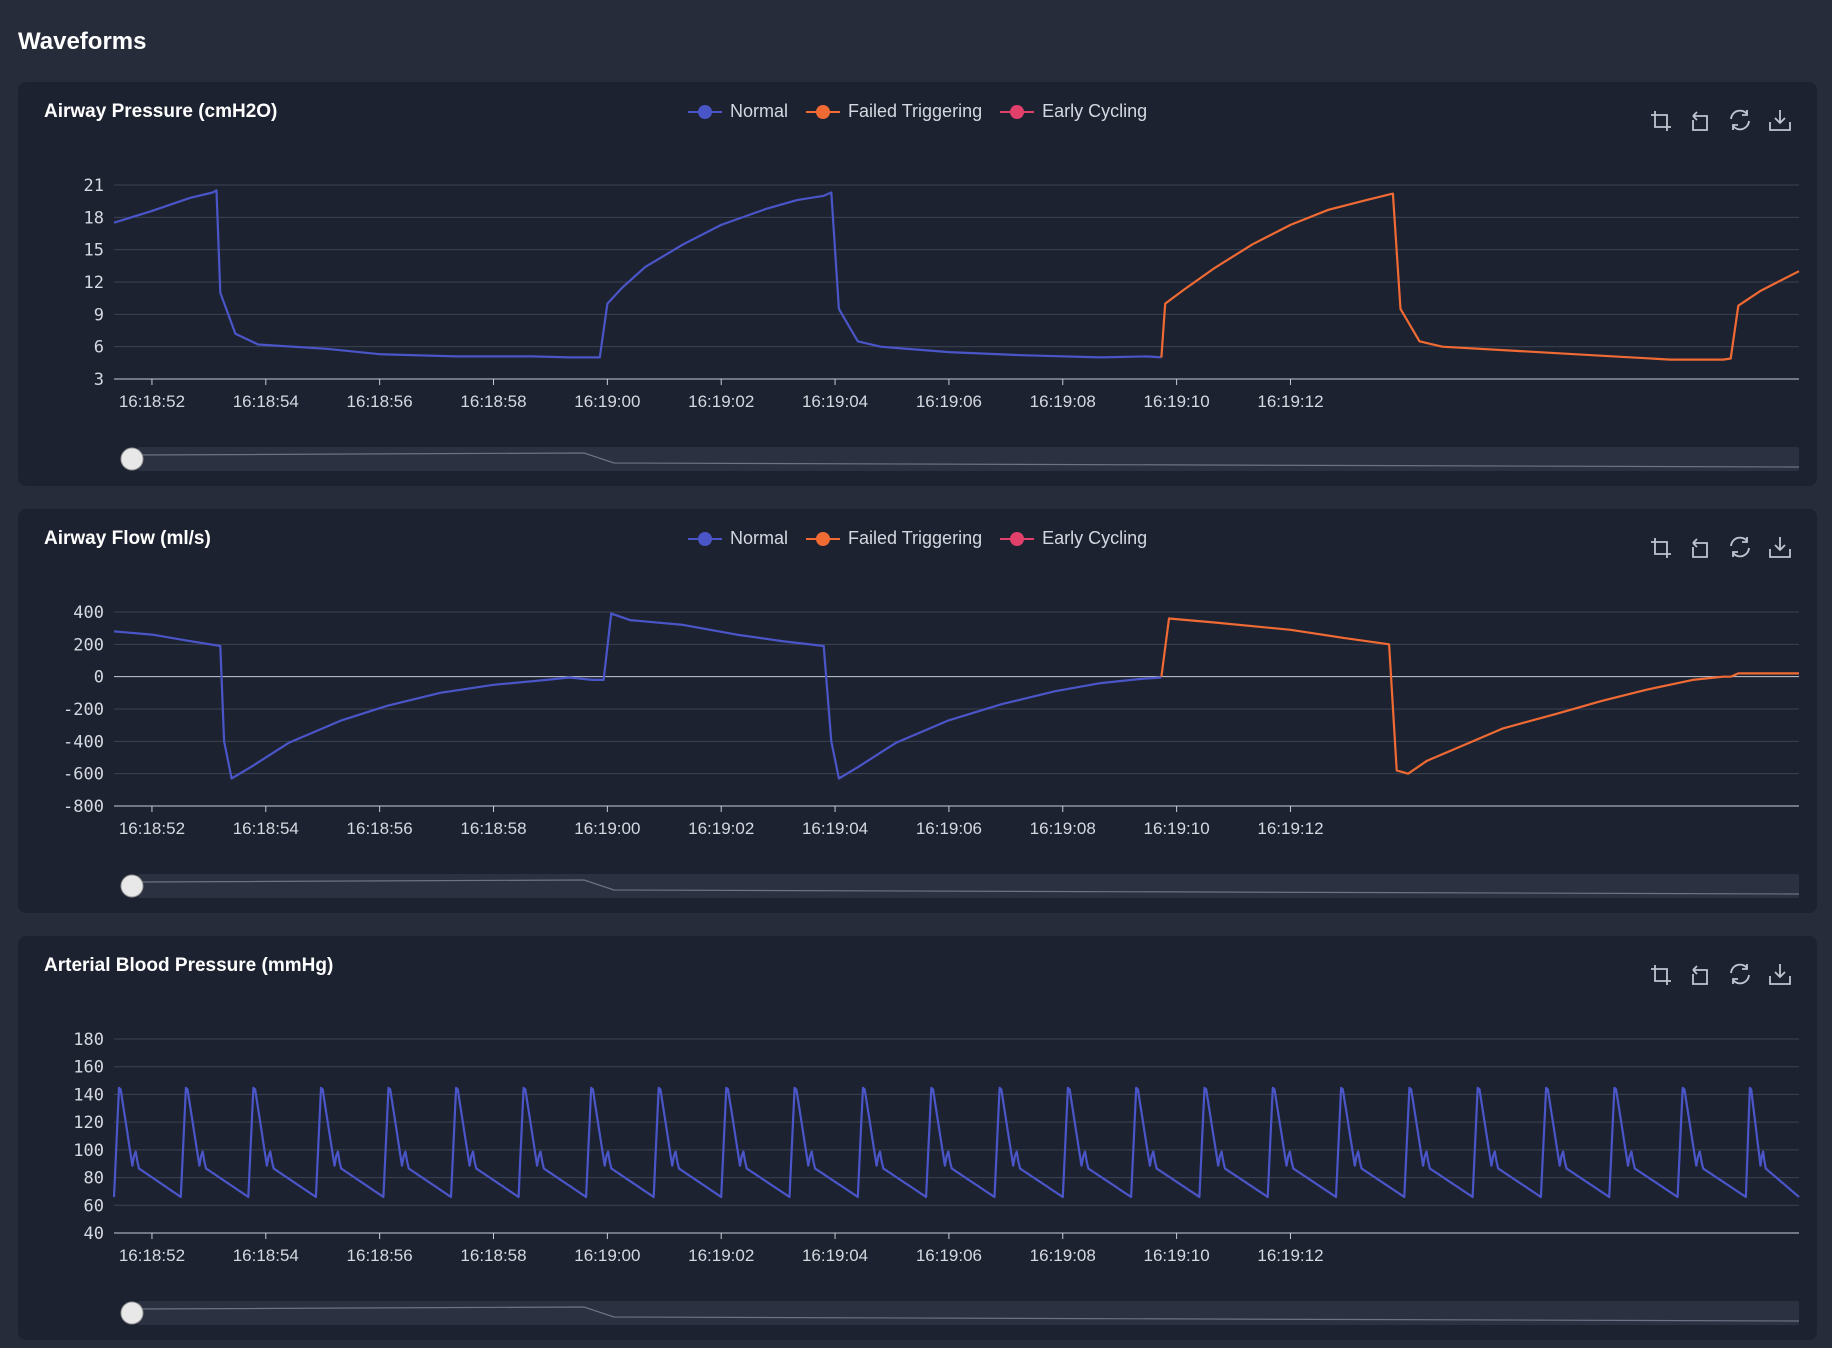 The height and width of the screenshot is (1348, 1832). Describe the element at coordinates (99, 315) in the screenshot. I see `y-tick-label: 9` at that location.